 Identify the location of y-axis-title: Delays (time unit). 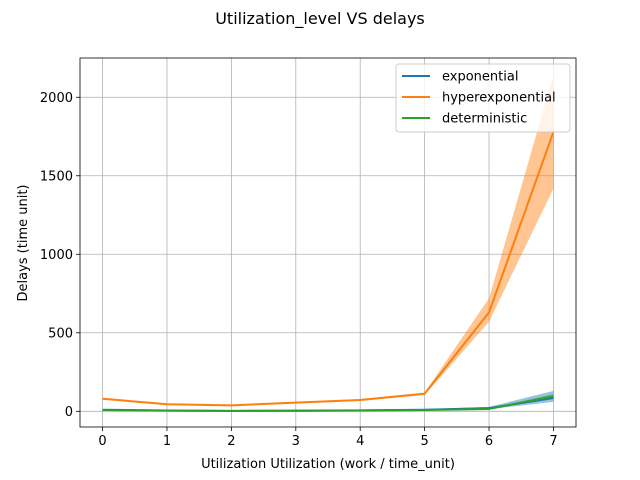
(23, 242).